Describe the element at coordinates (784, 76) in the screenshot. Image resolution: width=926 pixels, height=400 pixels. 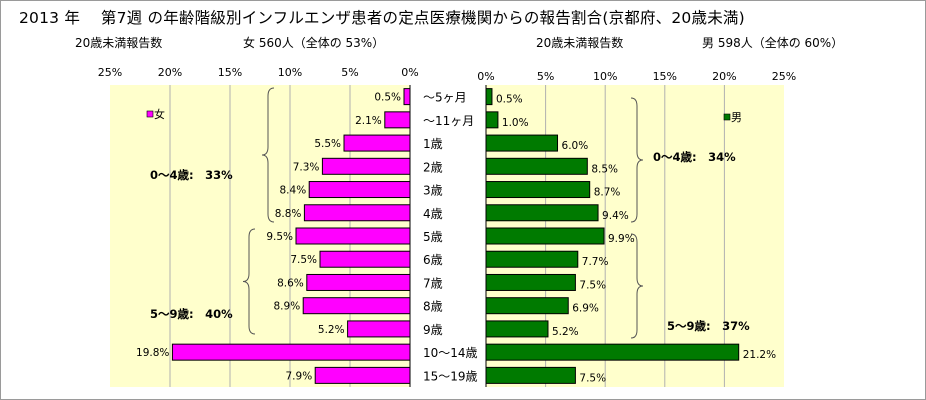
I see `male-tick-label: 25%` at that location.